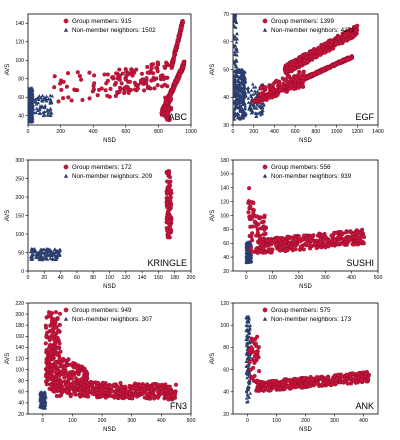 The width and height of the screenshot is (400, 440). Describe the element at coordinates (93, 132) in the screenshot. I see `x-tick-label: 400` at that location.